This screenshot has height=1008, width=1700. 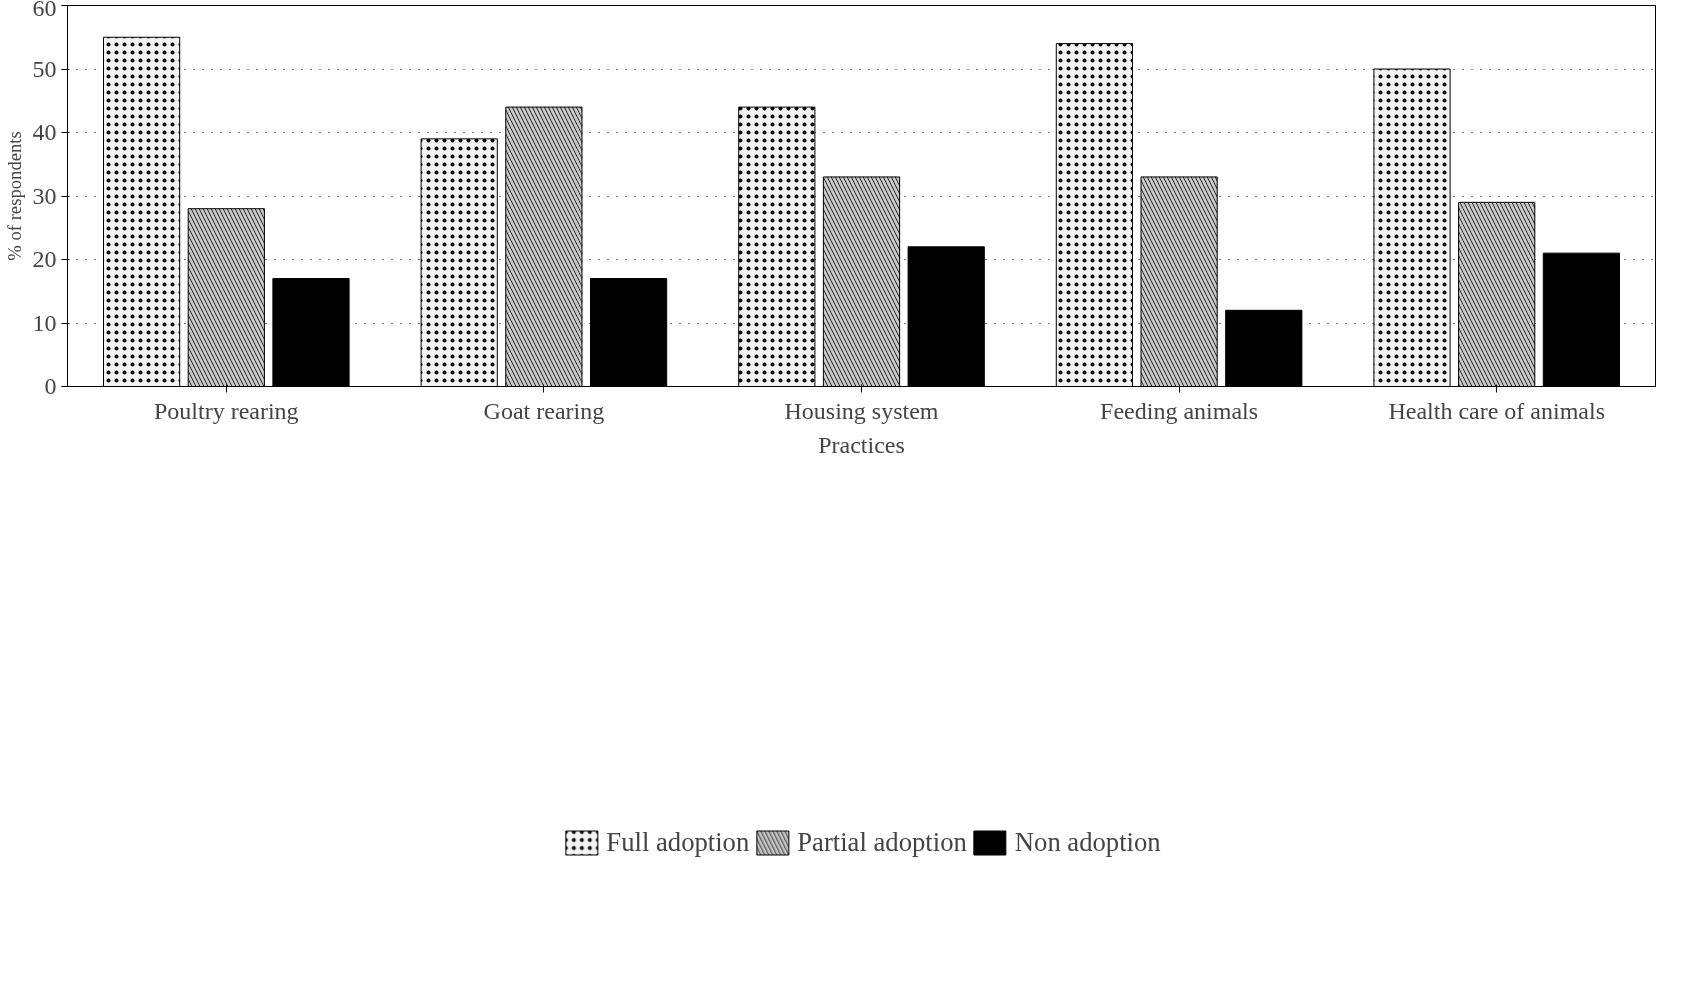 I want to click on y-tick-label: 10, so click(x=44, y=322).